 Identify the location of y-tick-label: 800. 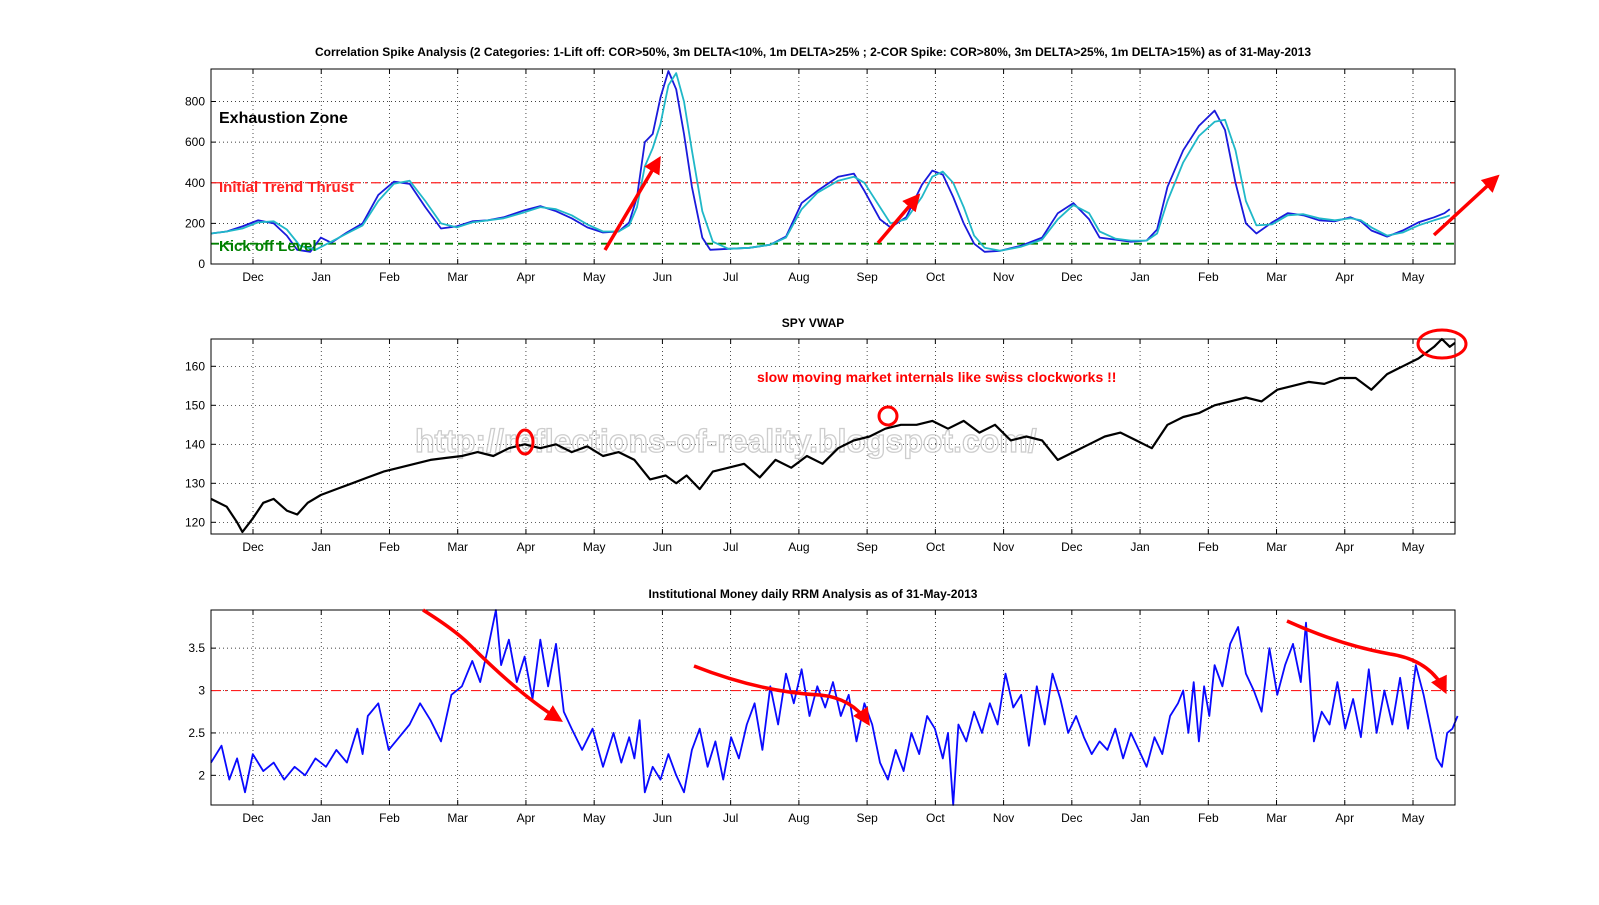
(195, 102).